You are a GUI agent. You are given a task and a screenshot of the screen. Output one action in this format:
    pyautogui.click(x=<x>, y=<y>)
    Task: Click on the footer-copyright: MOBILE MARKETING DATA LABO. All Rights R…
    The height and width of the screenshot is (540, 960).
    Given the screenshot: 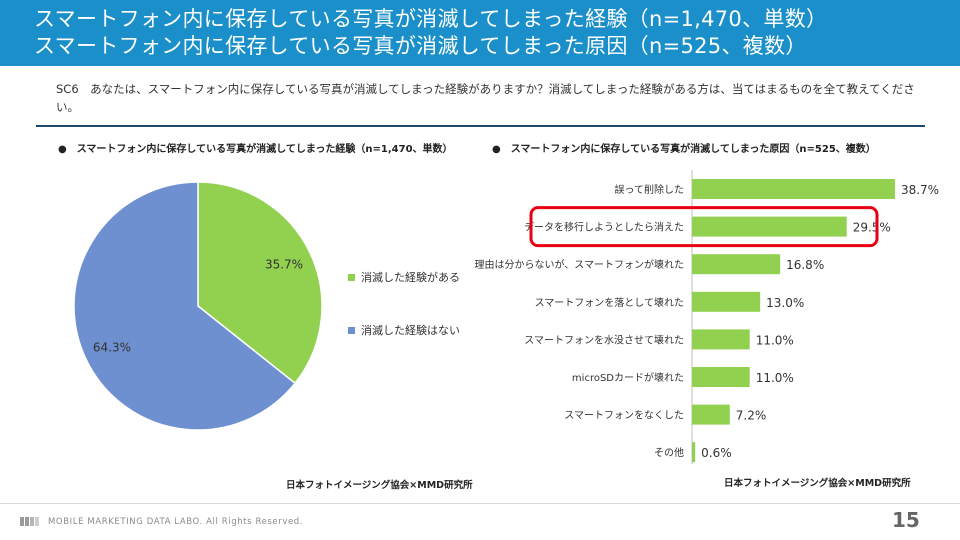 What is the action you would take?
    pyautogui.click(x=176, y=522)
    